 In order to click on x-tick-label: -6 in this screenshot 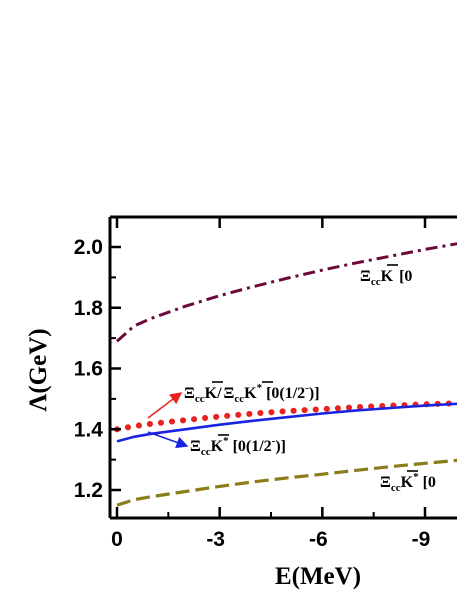, I will do `click(318, 539)`.